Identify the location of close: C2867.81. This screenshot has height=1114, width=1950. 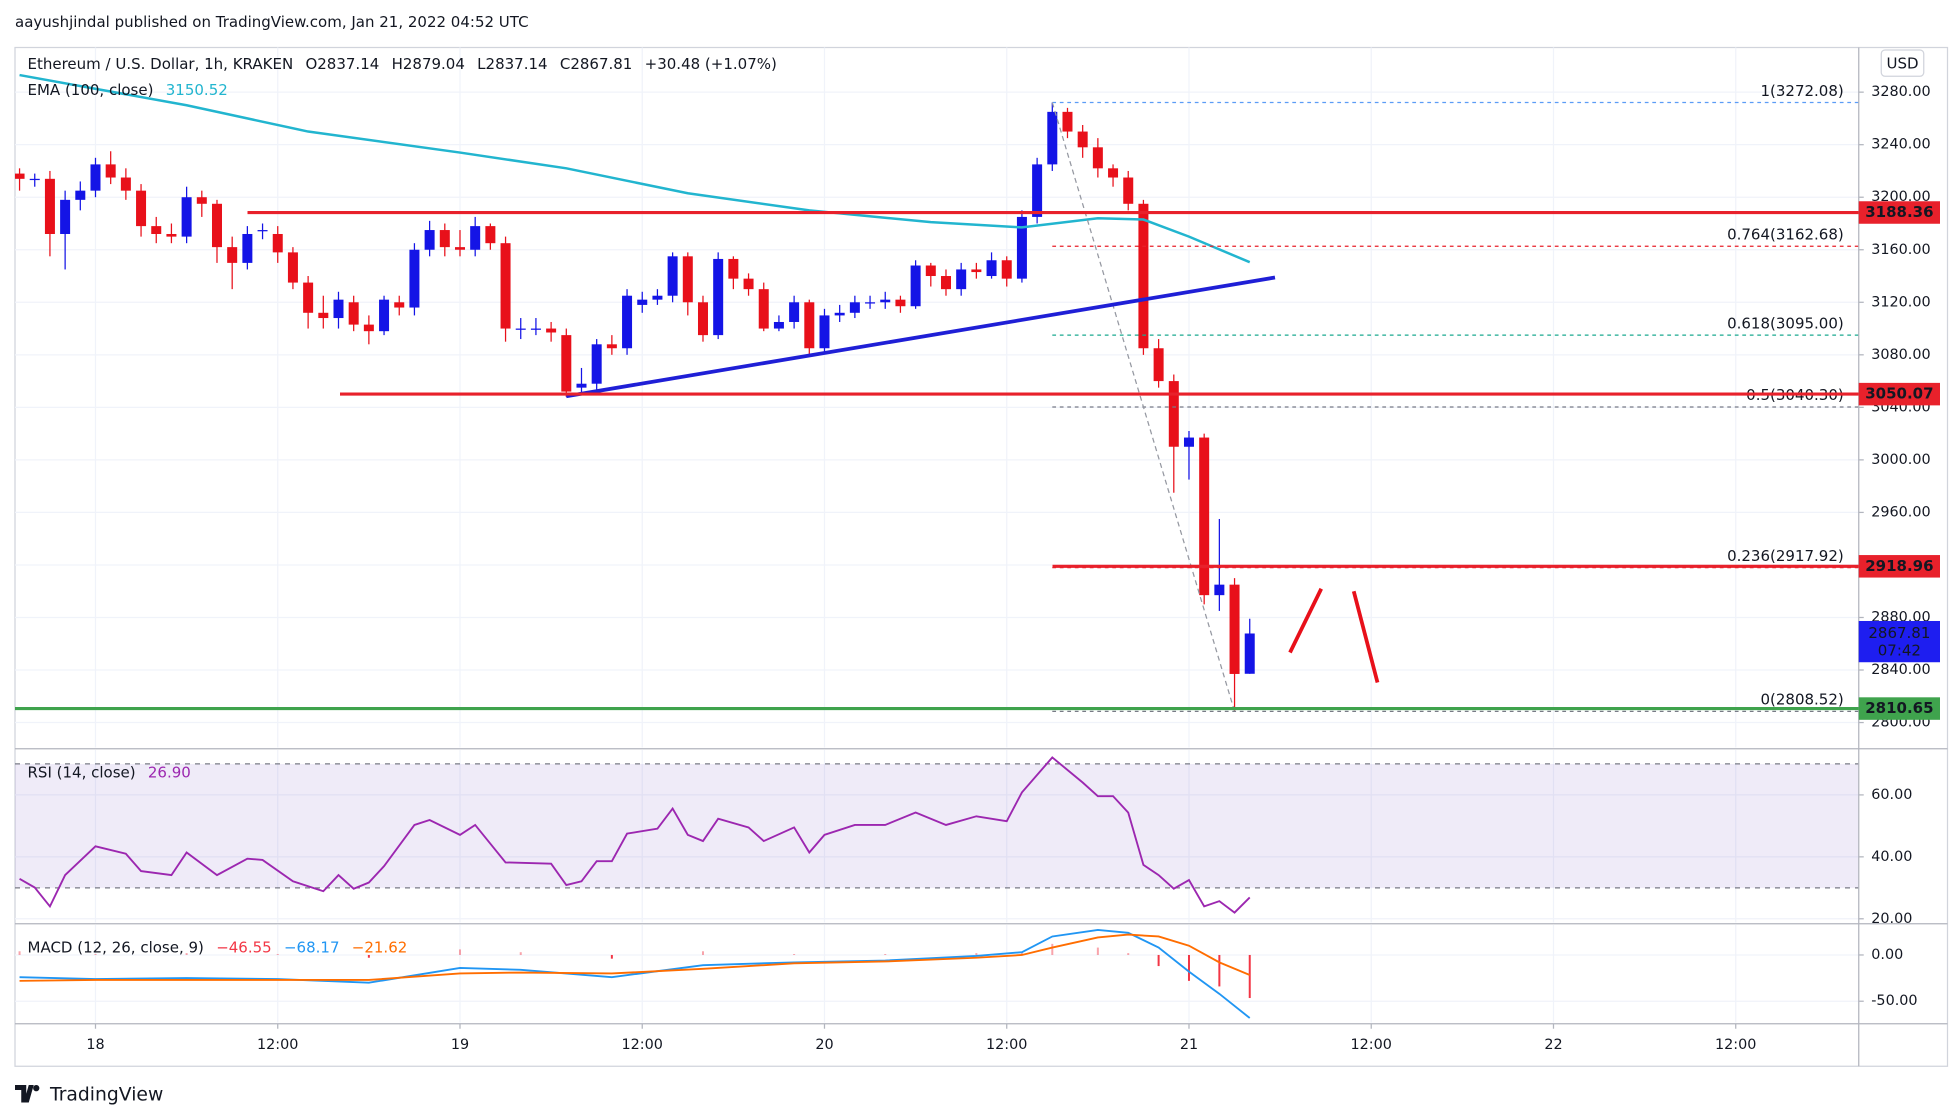
(596, 63).